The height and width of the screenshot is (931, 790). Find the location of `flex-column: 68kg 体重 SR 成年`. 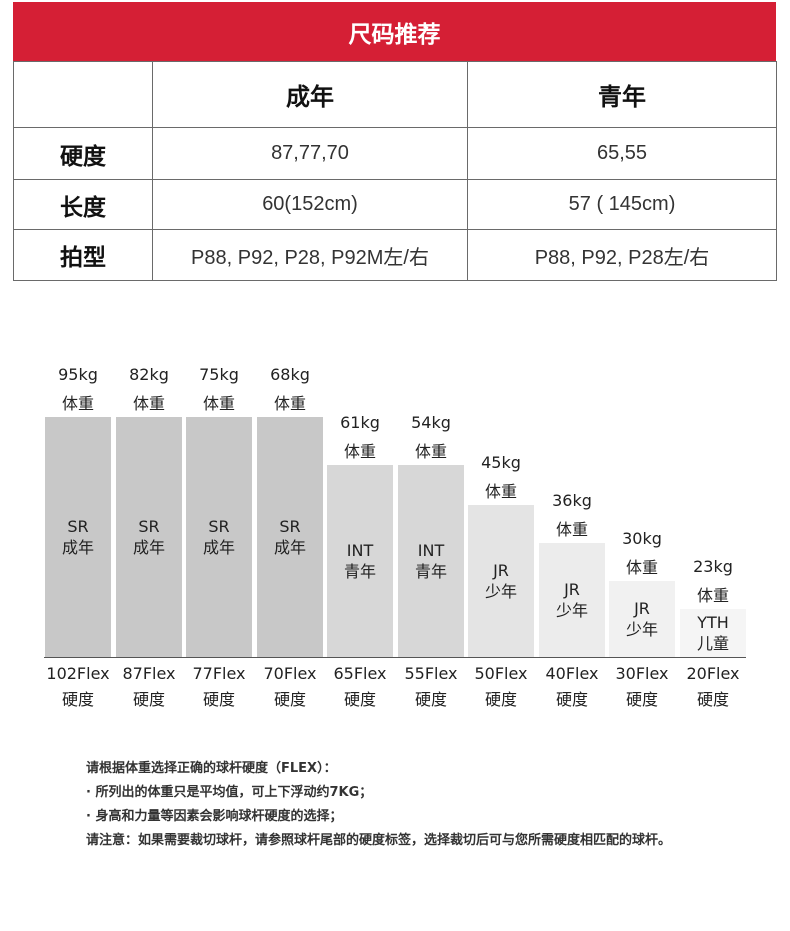

flex-column: 68kg 体重 SR 成年 is located at coordinates (290, 465).